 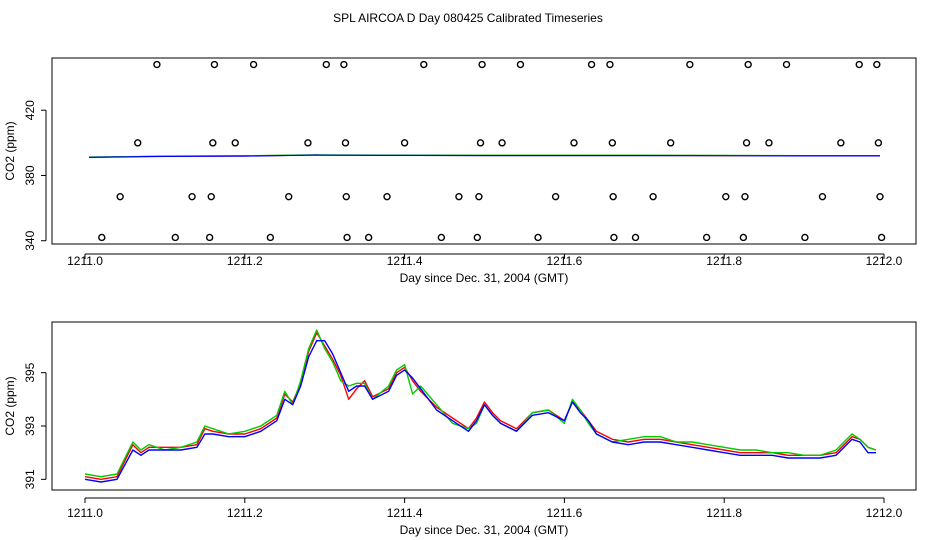 What do you see at coordinates (30, 175) in the screenshot?
I see `top-y-tick-label: 380` at bounding box center [30, 175].